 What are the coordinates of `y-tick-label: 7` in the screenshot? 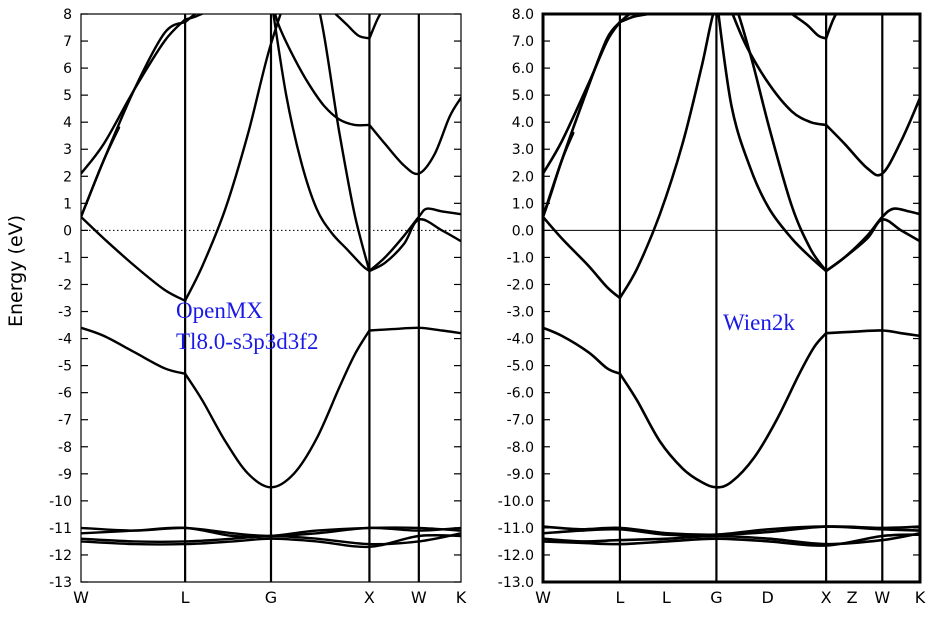 It's located at (67, 42).